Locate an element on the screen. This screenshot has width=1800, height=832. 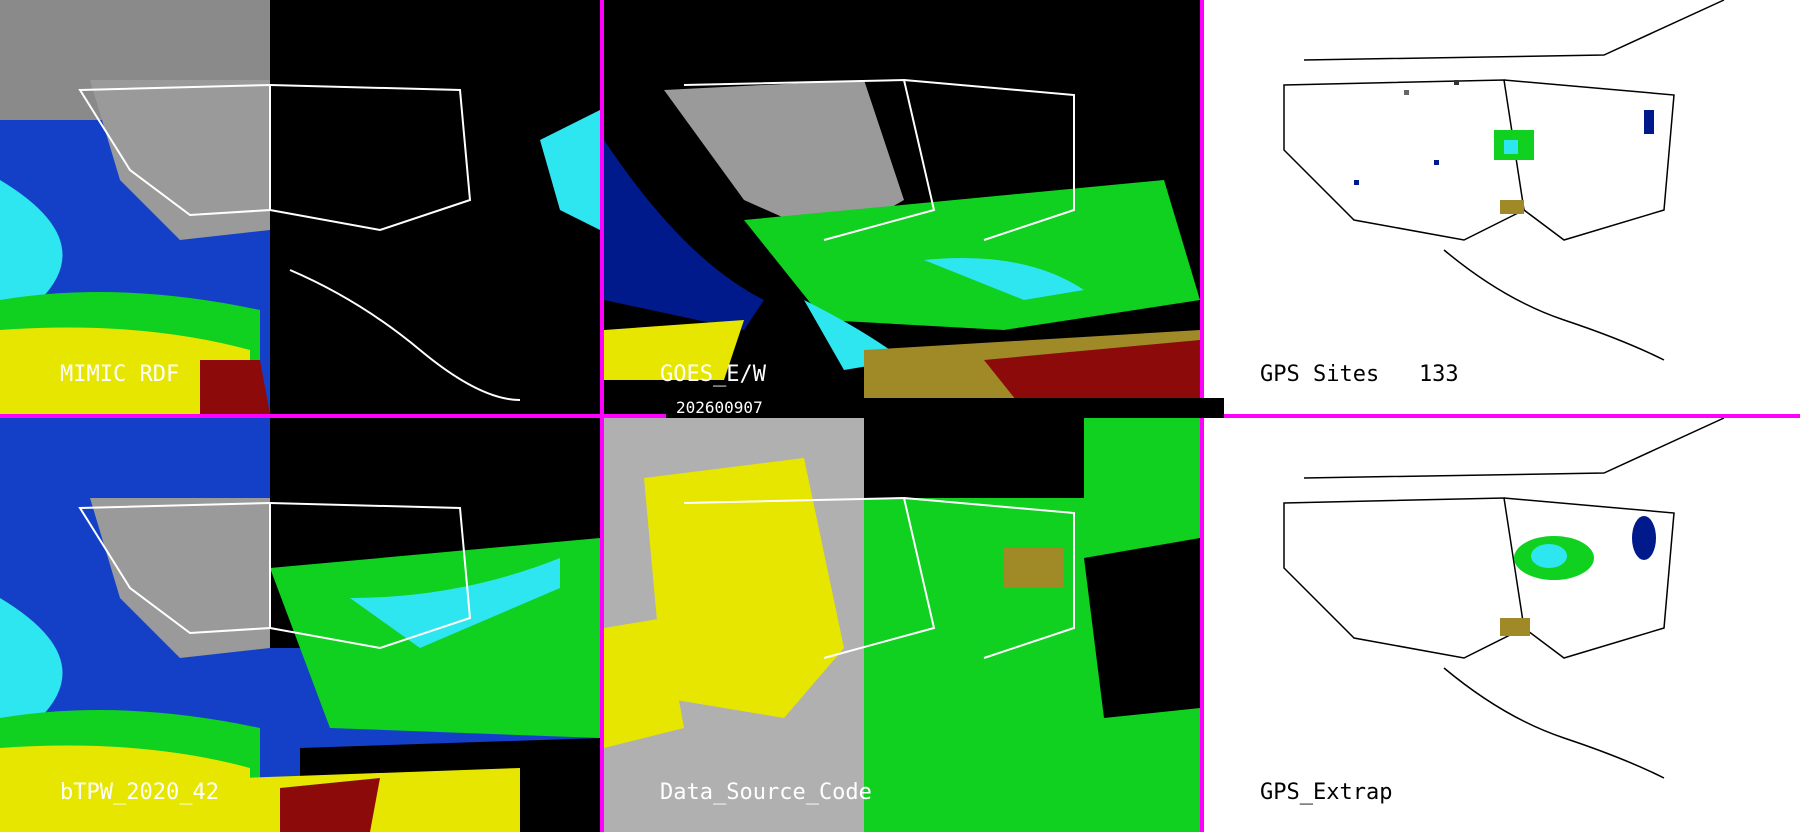
gps-extrap-label: GPS_Extrap is located at coordinates (1326, 792).